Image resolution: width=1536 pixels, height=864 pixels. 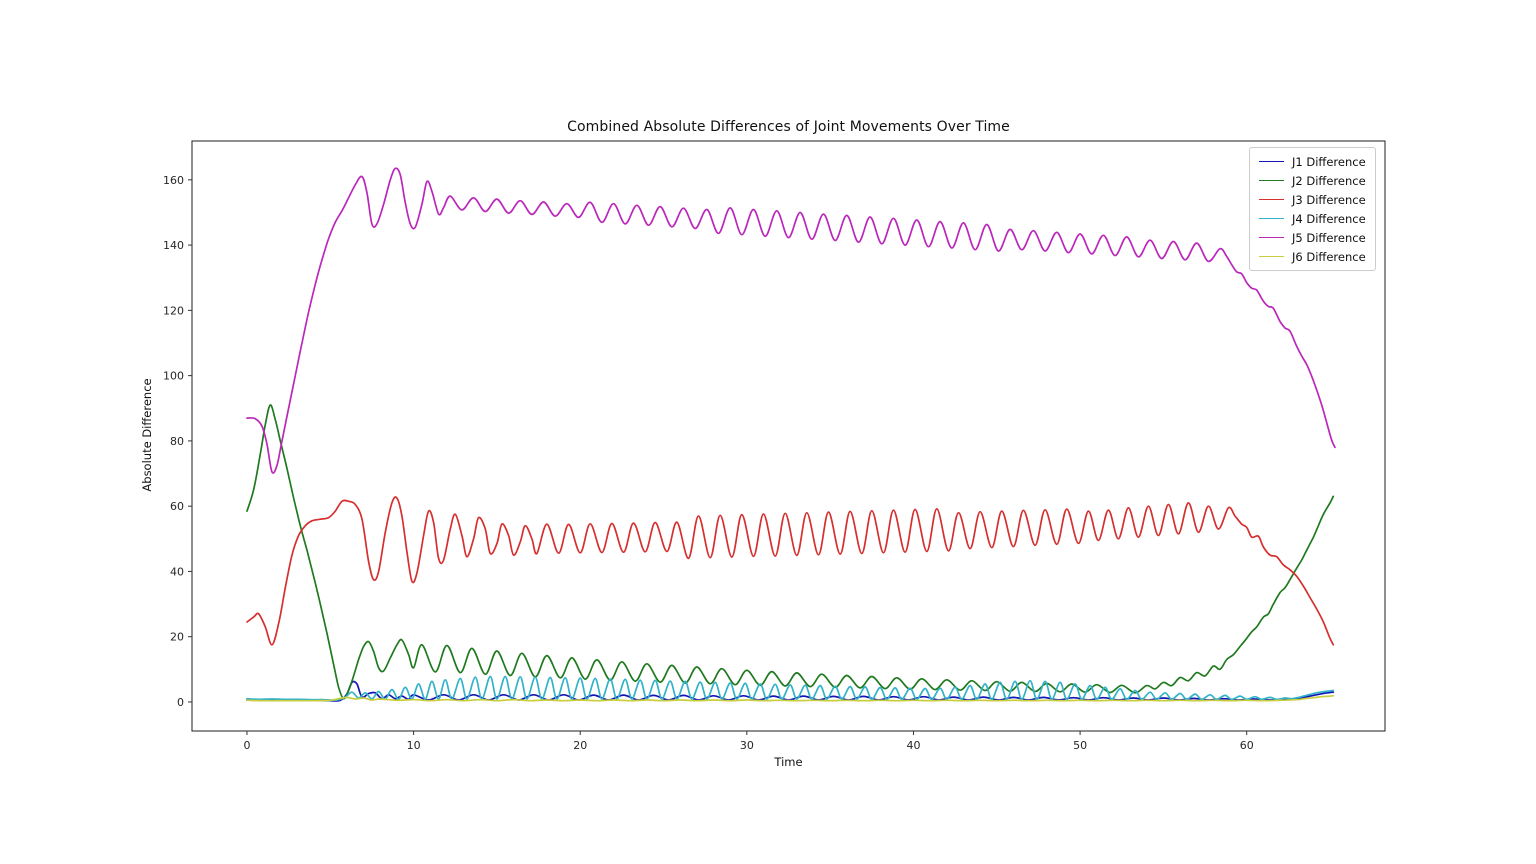 I want to click on legend-item-4: J4 Difference, so click(x=1312, y=218).